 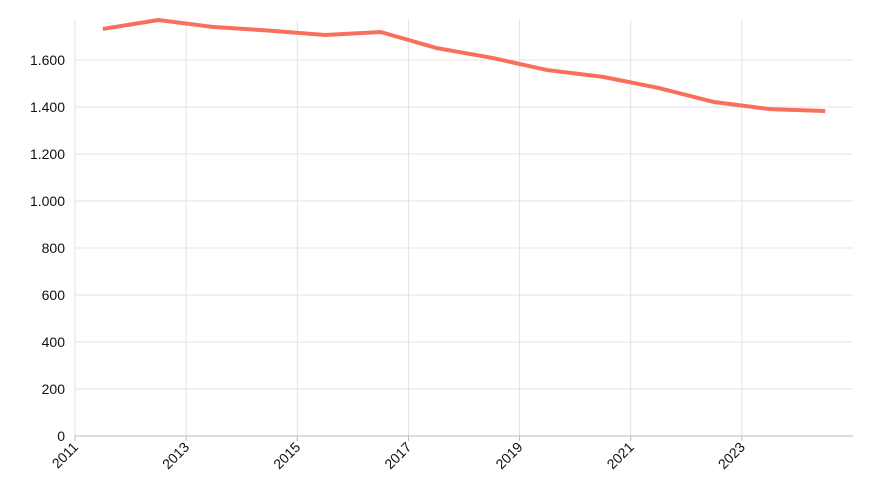 I want to click on y-tick-label: 600, so click(x=54, y=295).